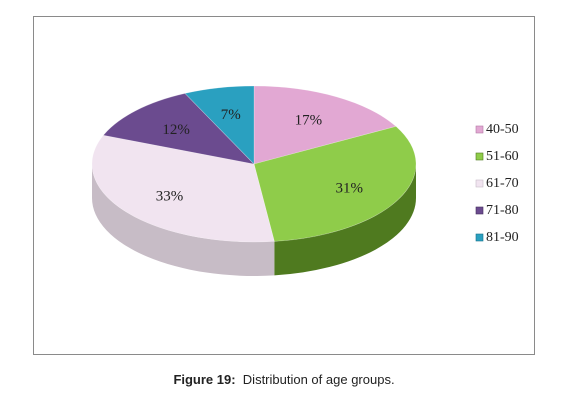  What do you see at coordinates (318, 379) in the screenshot?
I see `figure-caption-text: Distribution of age groups.` at bounding box center [318, 379].